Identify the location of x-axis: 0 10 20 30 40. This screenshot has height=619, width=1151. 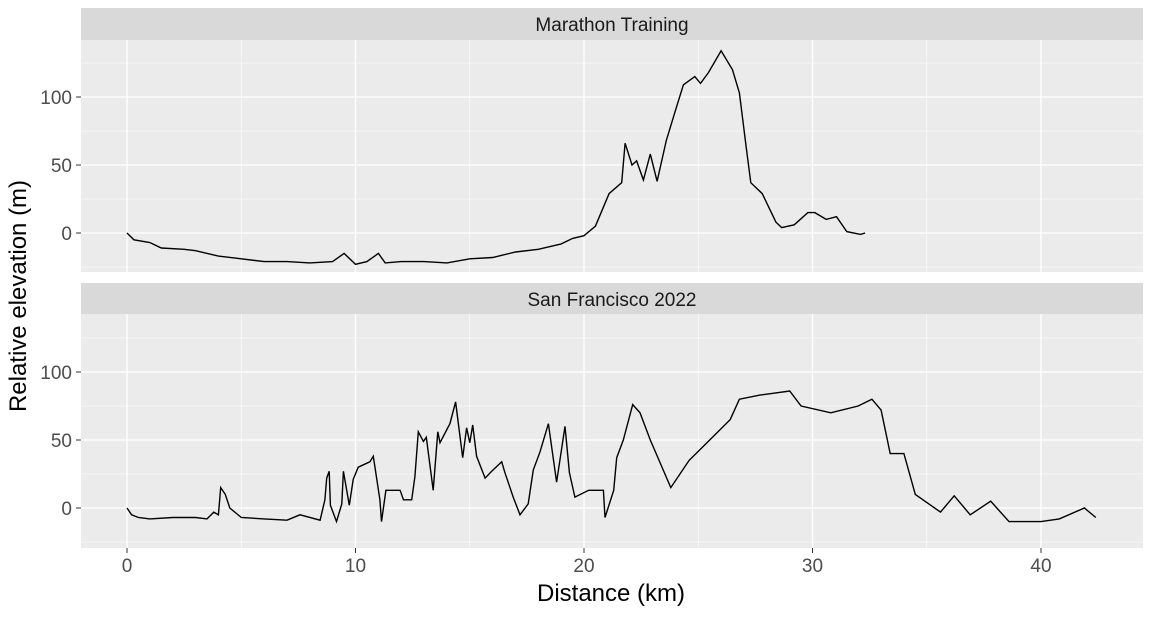
(587, 562).